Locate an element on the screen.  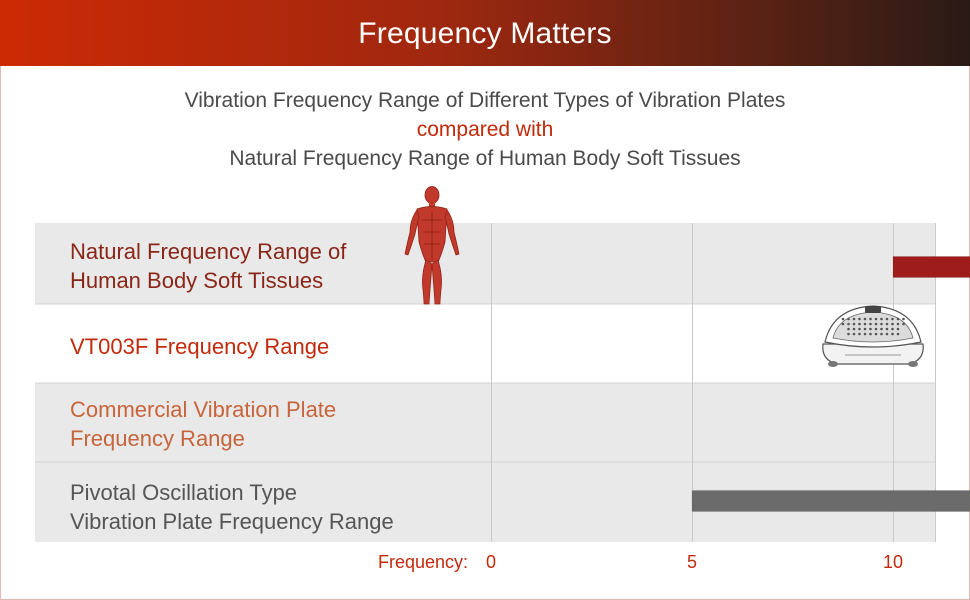
page-title: Frequency Matters is located at coordinates (485, 33).